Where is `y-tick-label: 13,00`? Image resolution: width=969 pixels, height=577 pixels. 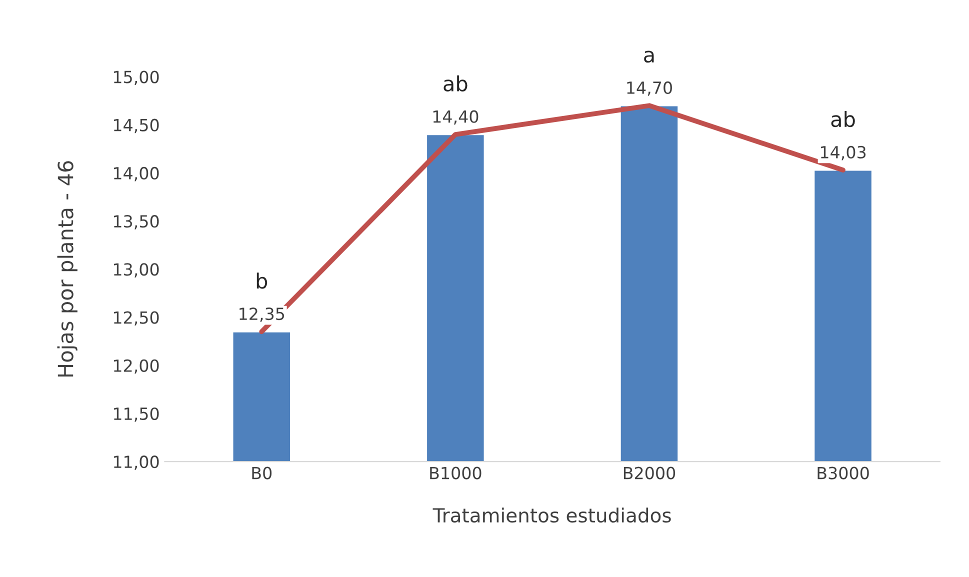
y-tick-label: 13,00 is located at coordinates (136, 270).